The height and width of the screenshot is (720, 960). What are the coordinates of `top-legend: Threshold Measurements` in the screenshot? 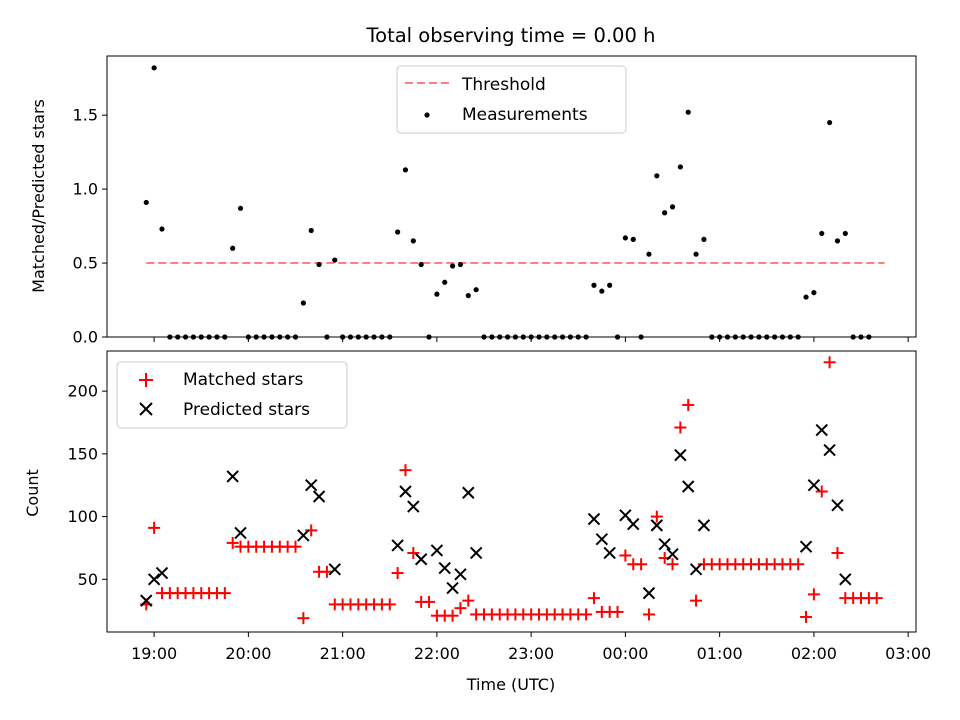 It's located at (511, 99).